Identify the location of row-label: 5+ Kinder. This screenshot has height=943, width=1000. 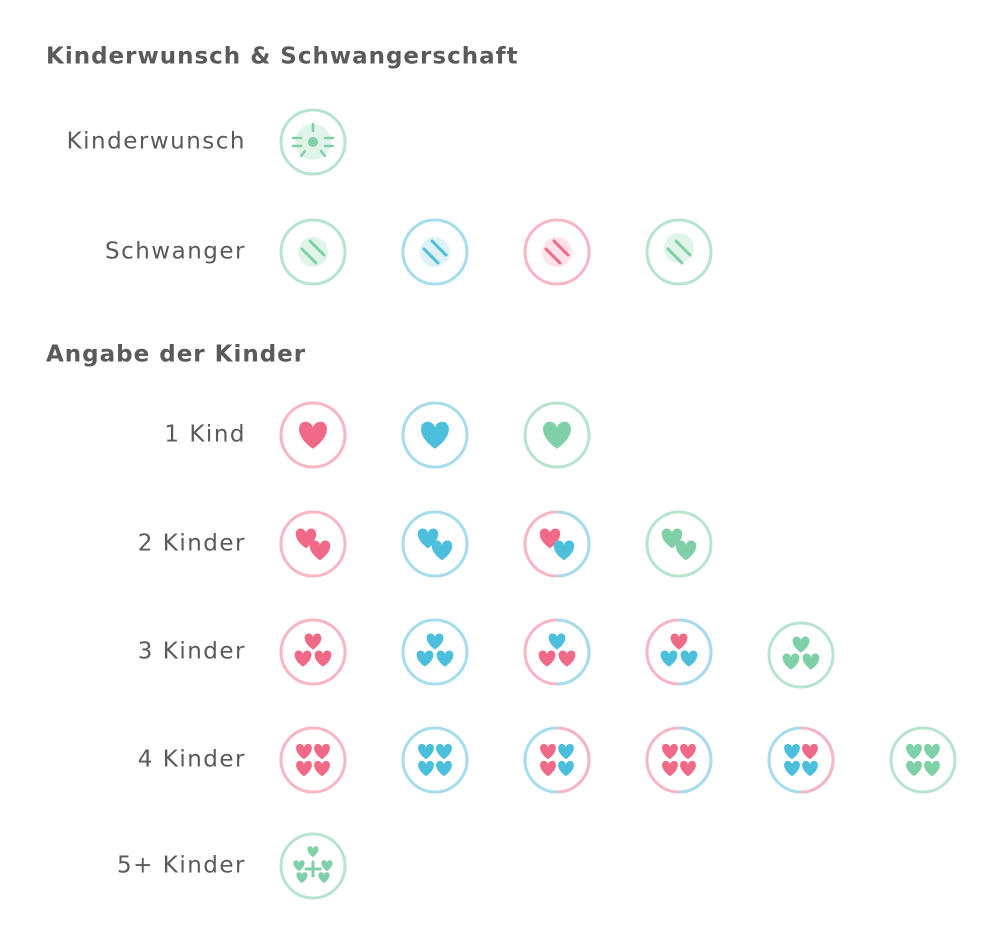
(181, 866).